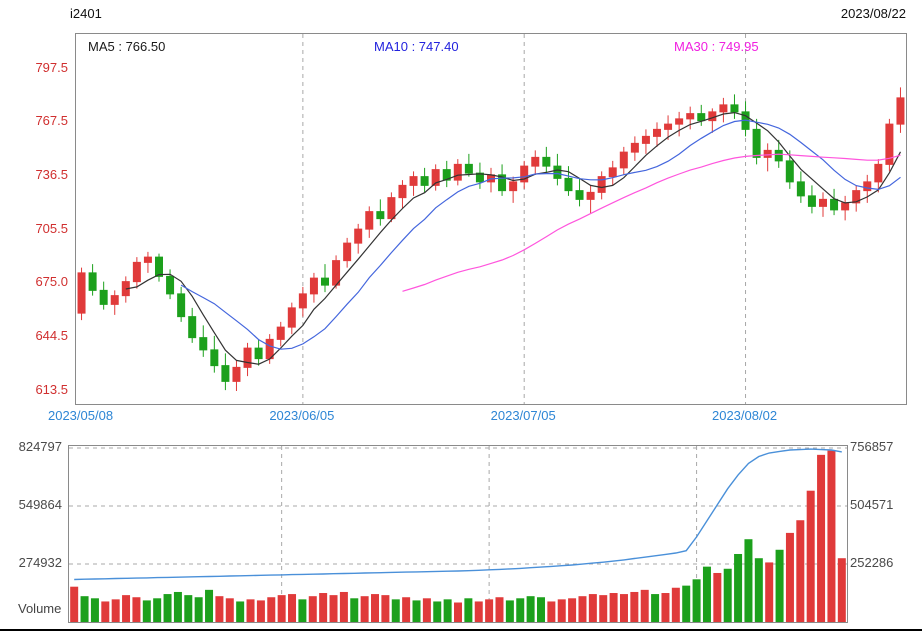 This screenshot has height=636, width=922. What do you see at coordinates (127, 46) in the screenshot?
I see `ma5-legend: MA5 : 766.50` at bounding box center [127, 46].